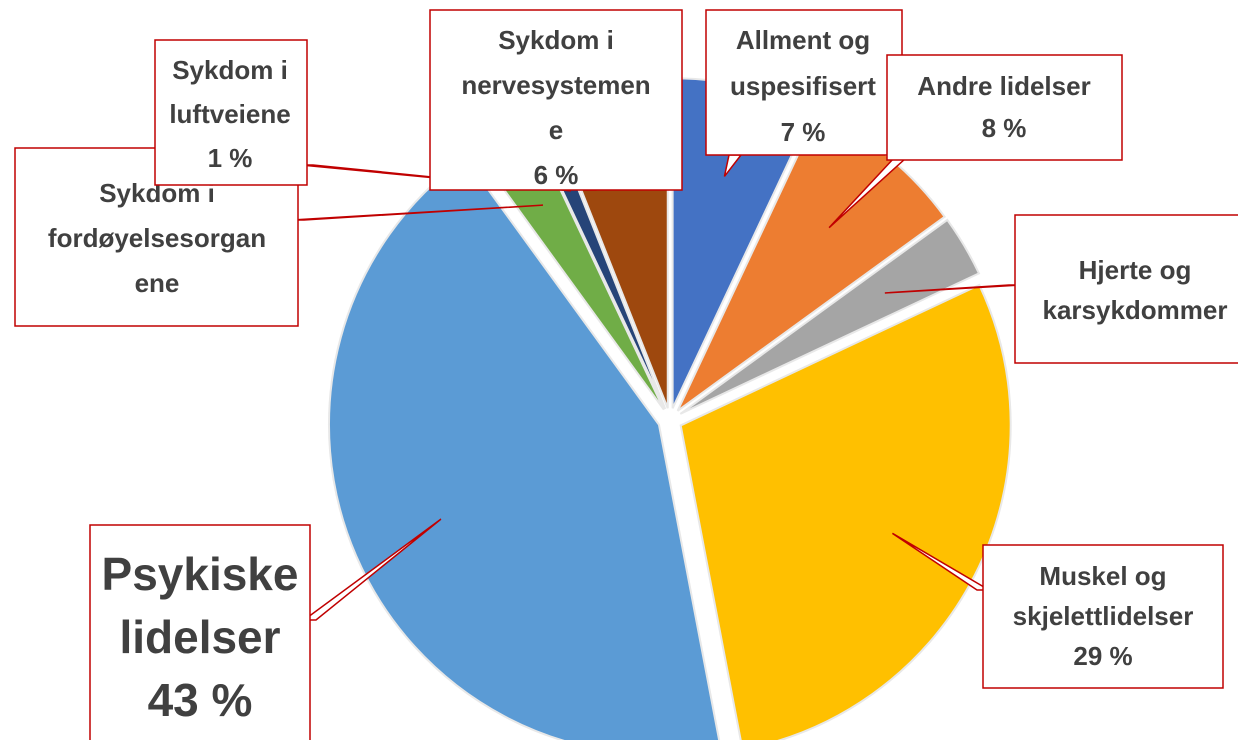 Image resolution: width=1238 pixels, height=740 pixels. Describe the element at coordinates (1004, 128) in the screenshot. I see `value-label: 8 %` at that location.